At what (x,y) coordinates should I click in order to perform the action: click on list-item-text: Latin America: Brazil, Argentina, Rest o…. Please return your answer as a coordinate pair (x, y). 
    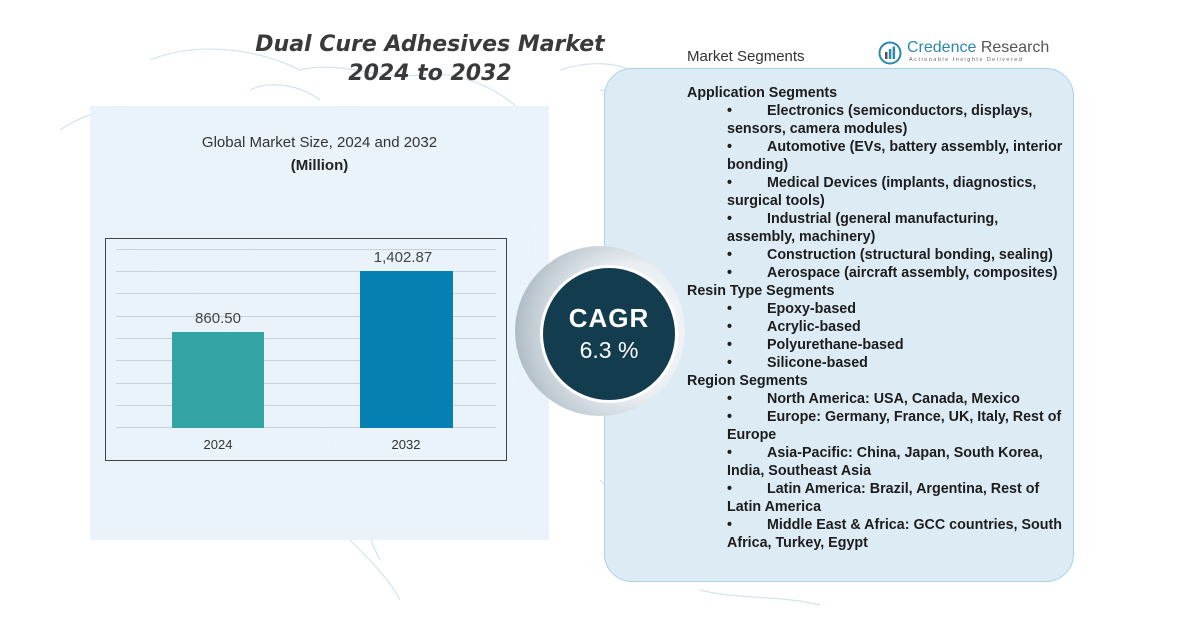
    Looking at the image, I should click on (883, 498).